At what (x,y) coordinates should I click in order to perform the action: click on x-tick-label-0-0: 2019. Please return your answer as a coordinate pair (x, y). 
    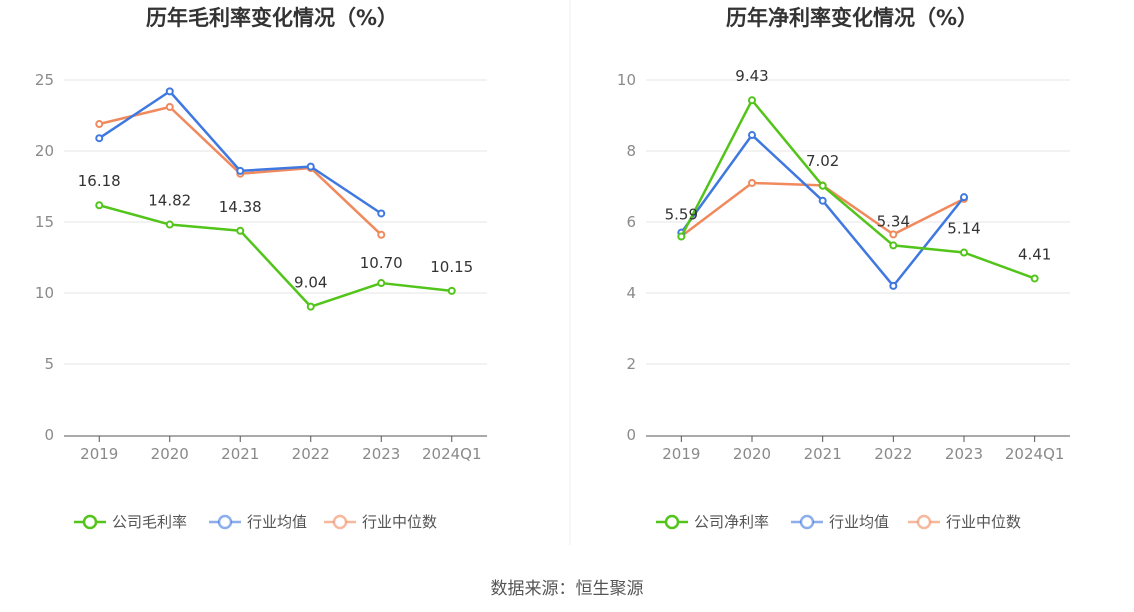
    Looking at the image, I should click on (99, 454).